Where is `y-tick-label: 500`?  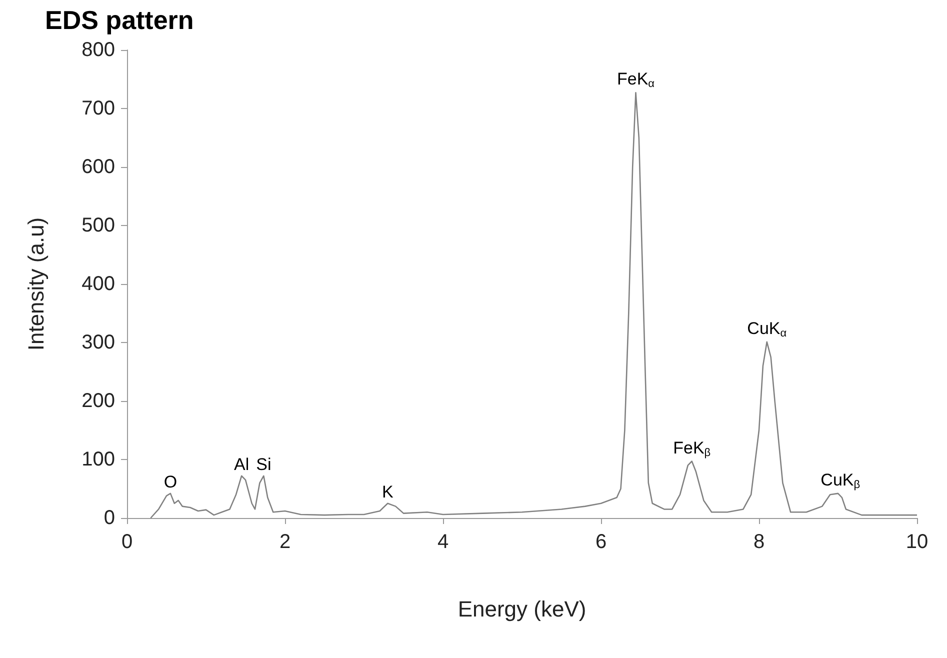
y-tick-label: 500 is located at coordinates (98, 225).